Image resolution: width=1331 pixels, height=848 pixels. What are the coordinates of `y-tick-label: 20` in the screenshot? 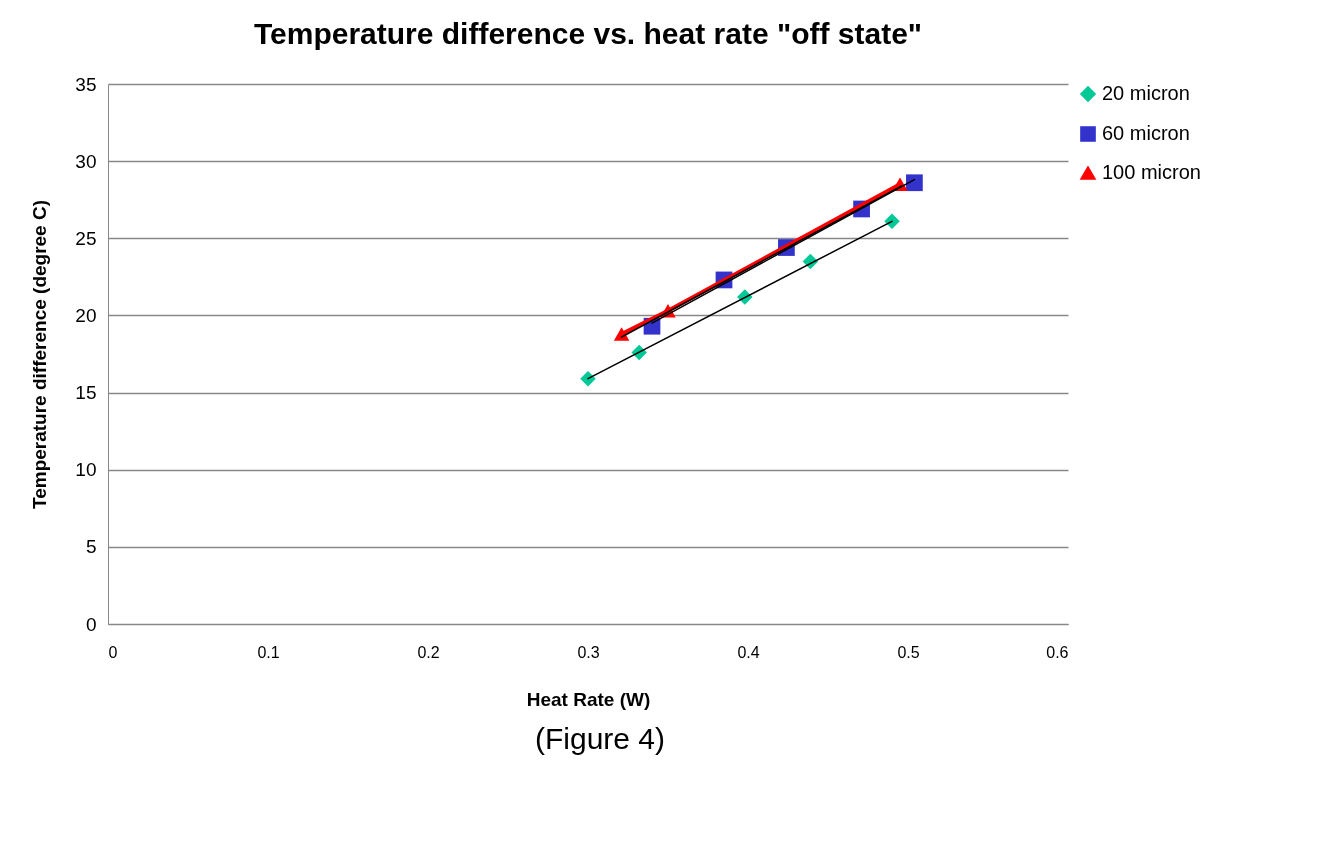 It's located at (86, 315).